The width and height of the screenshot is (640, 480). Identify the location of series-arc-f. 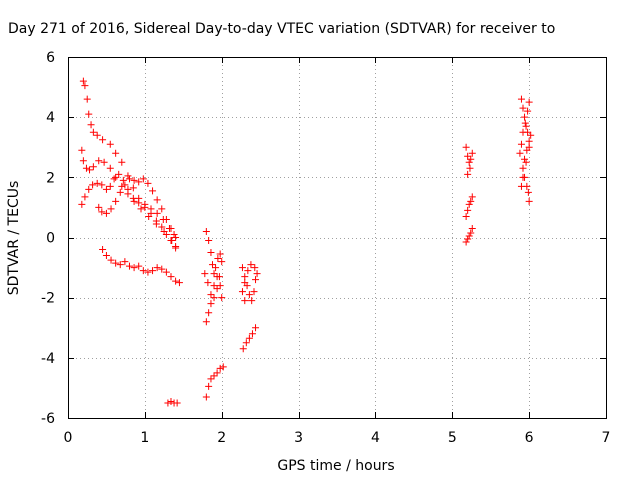
(172, 402).